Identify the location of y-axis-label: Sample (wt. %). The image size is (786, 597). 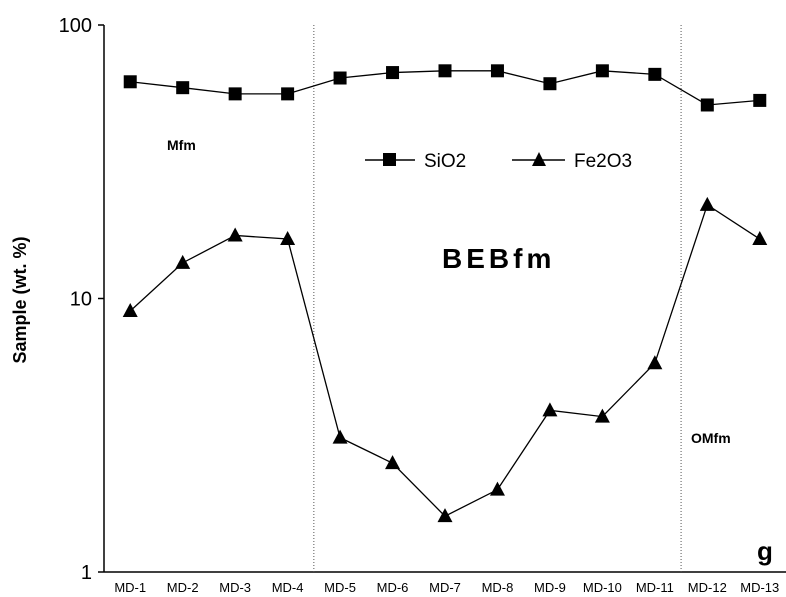
(20, 299).